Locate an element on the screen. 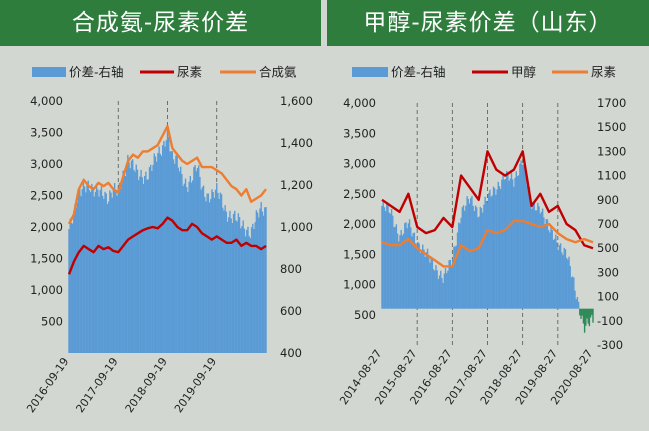  y-right-tick-label: 400 is located at coordinates (291, 353).